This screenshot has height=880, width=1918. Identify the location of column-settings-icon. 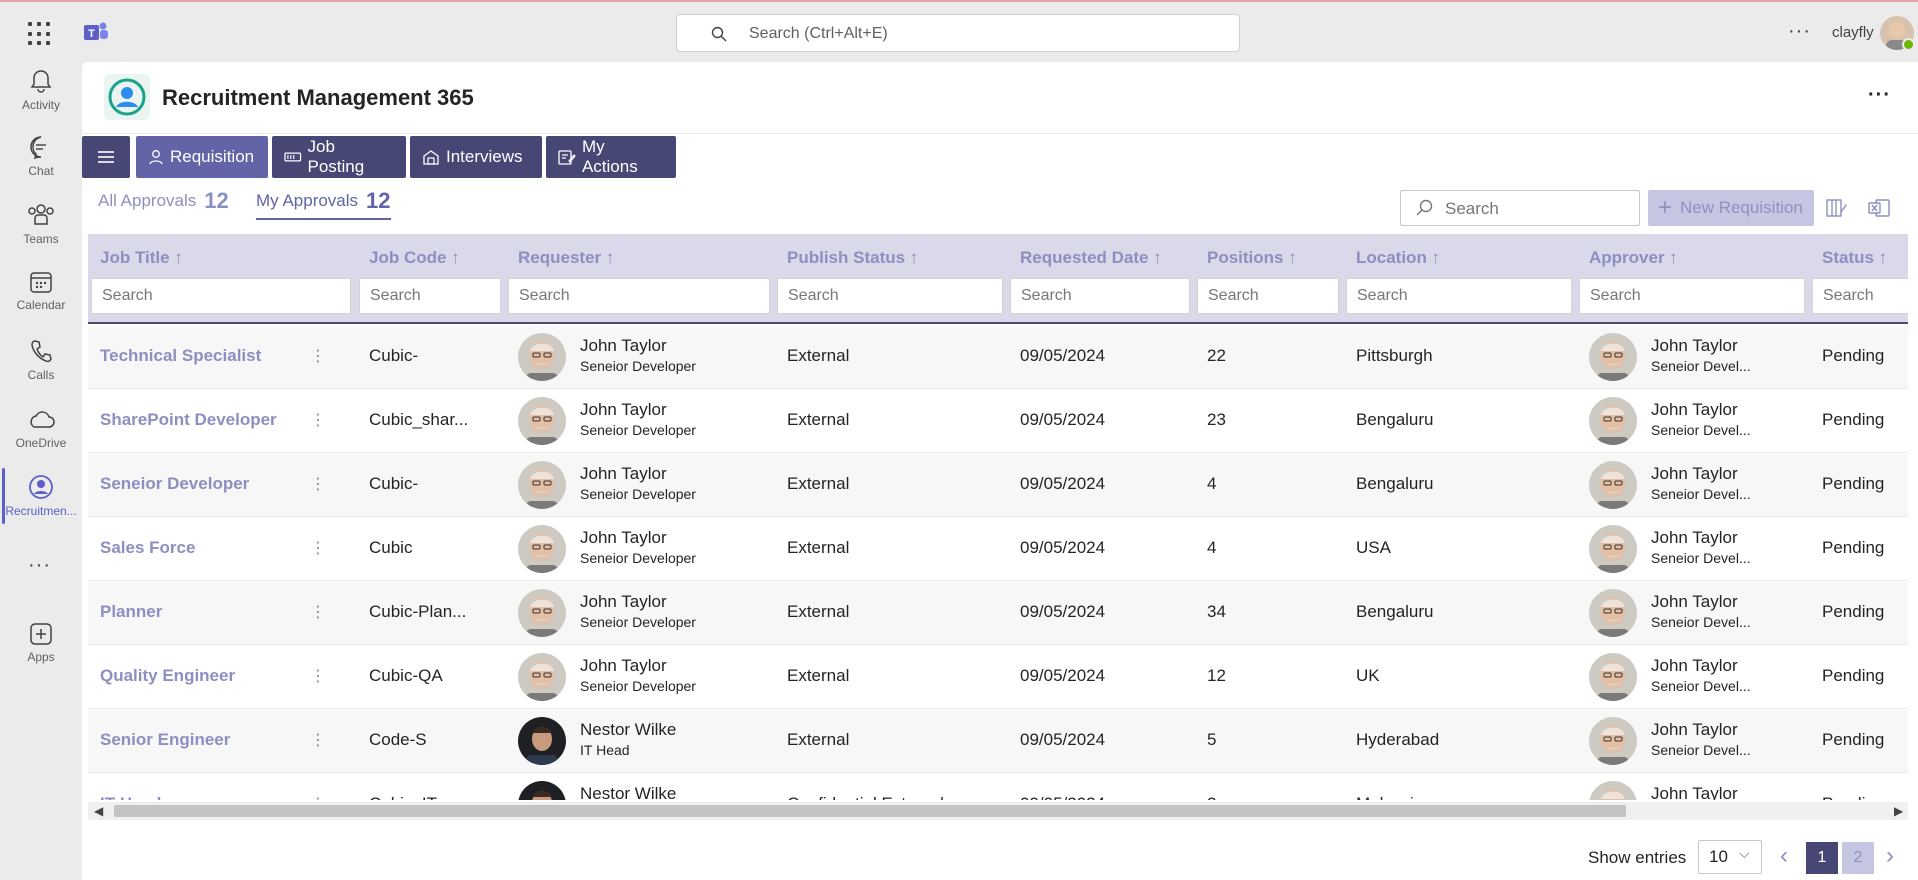
(1837, 208).